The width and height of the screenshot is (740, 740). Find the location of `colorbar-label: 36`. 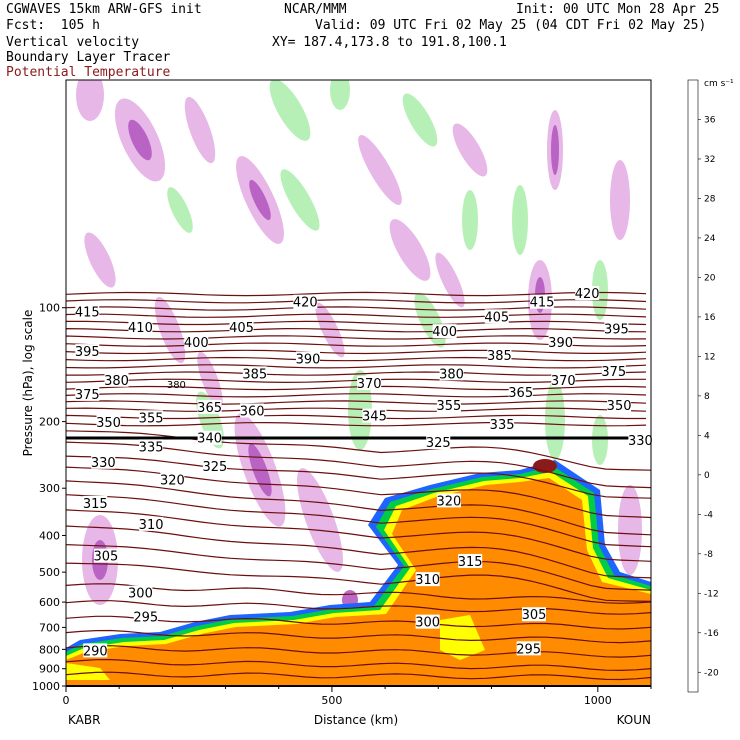

colorbar-label: 36 is located at coordinates (710, 120).